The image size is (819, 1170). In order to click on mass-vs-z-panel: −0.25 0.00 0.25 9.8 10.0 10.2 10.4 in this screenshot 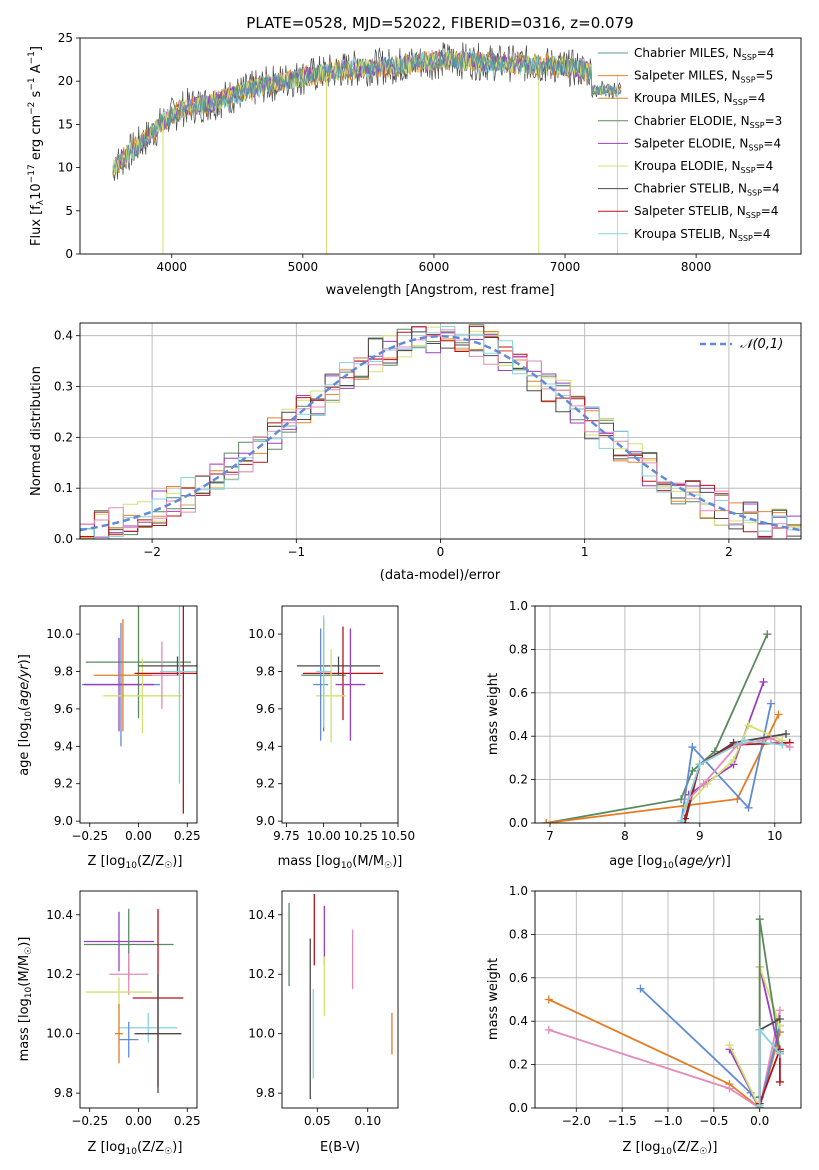, I will do `click(123, 1009)`.